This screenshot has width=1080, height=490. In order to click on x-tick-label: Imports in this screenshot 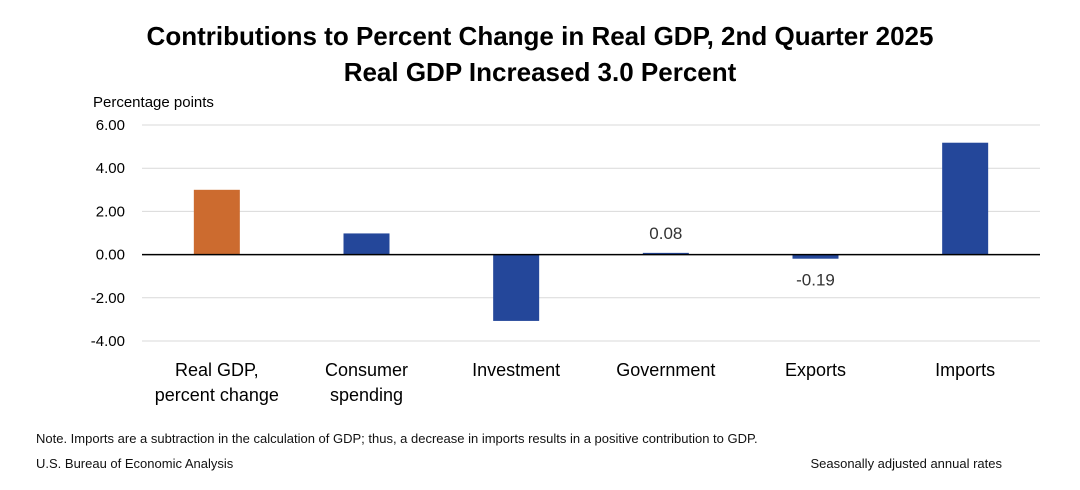, I will do `click(965, 370)`.